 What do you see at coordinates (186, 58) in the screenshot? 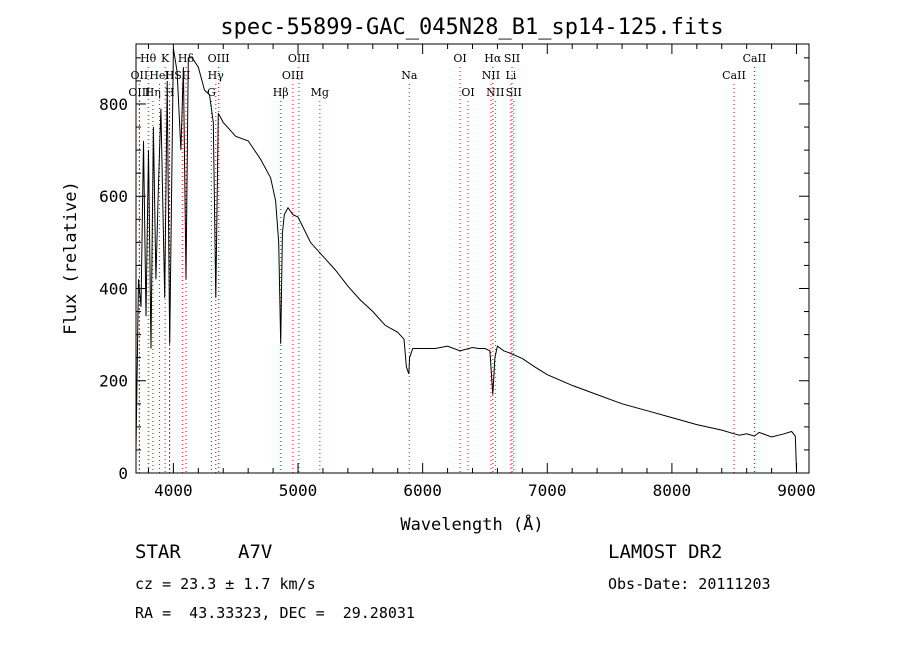
I see `spectral-line-label: Hδ` at bounding box center [186, 58].